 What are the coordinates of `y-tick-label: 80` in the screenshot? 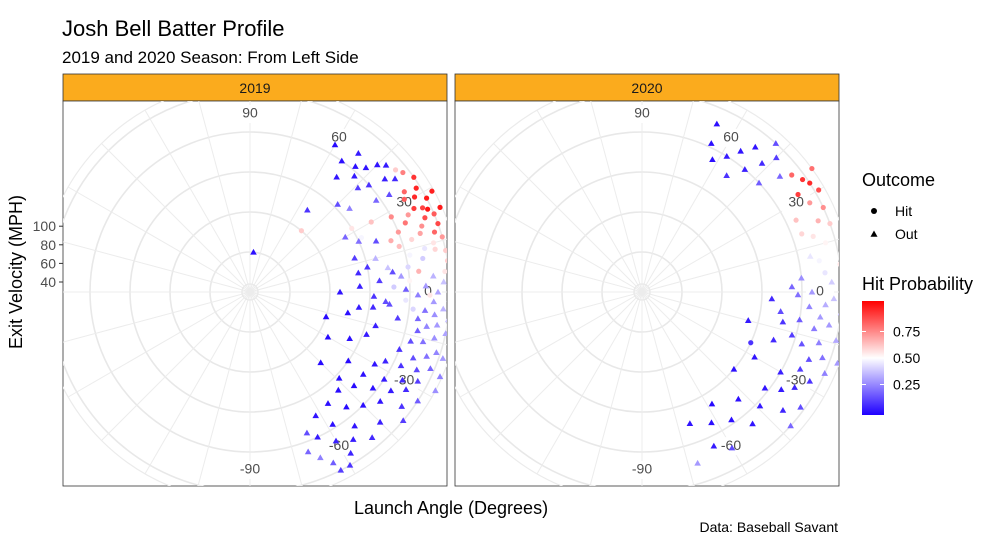 It's located at (48, 245).